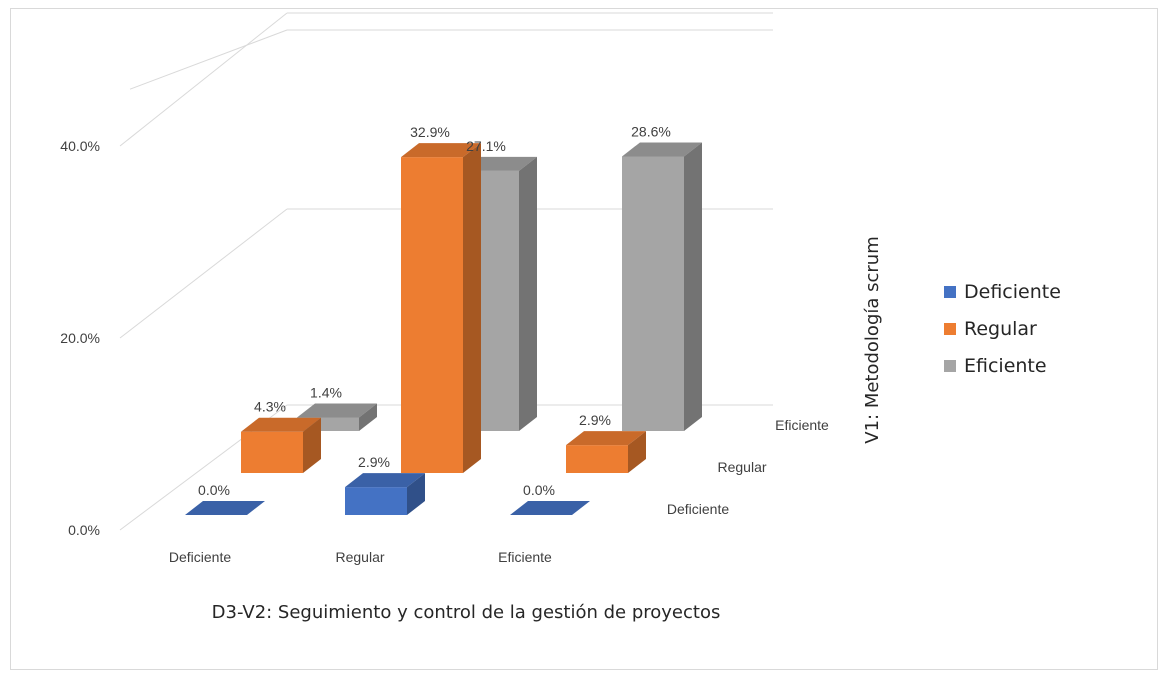 The image size is (1165, 677). I want to click on legend-label: Deficiente, so click(1012, 292).